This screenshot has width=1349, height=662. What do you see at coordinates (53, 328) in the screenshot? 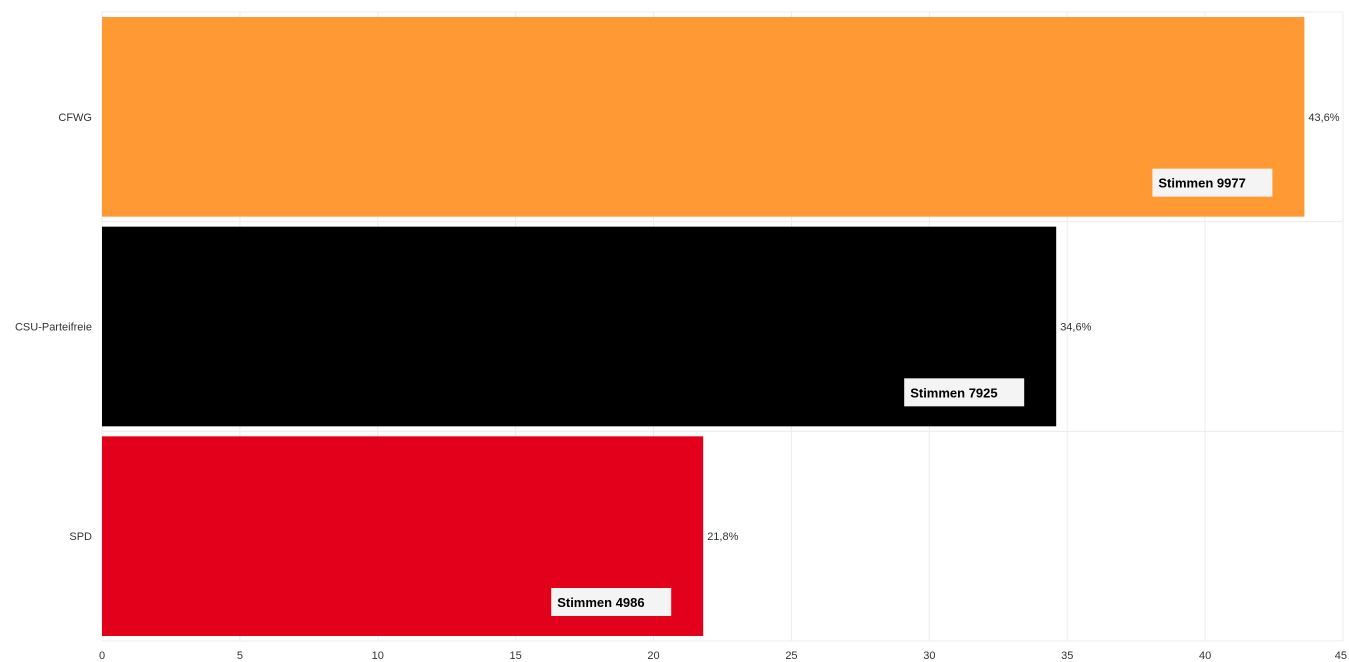
I see `category-label-csu-parteifreie: CSU-Parteifreie` at bounding box center [53, 328].